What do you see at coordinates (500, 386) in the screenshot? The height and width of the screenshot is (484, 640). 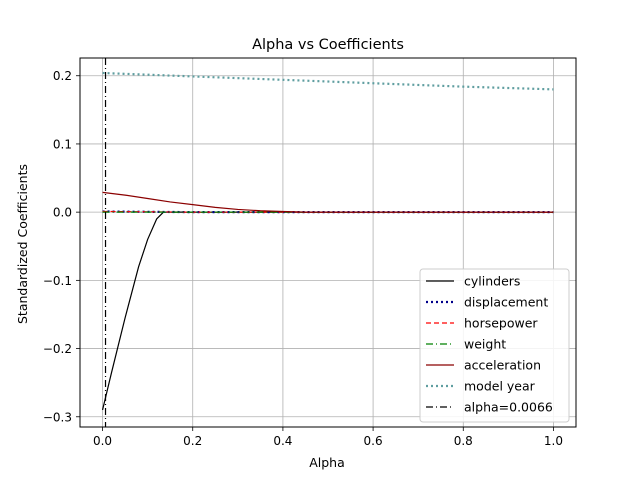 I see `legend-label: model year` at bounding box center [500, 386].